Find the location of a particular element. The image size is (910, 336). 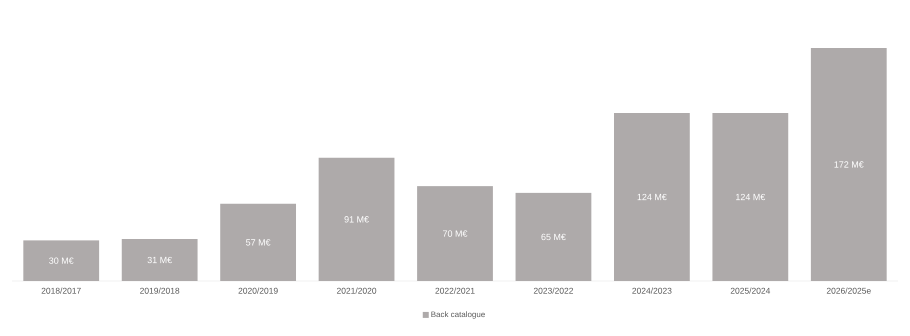

x-tick-label: 2025/2024 is located at coordinates (750, 291).